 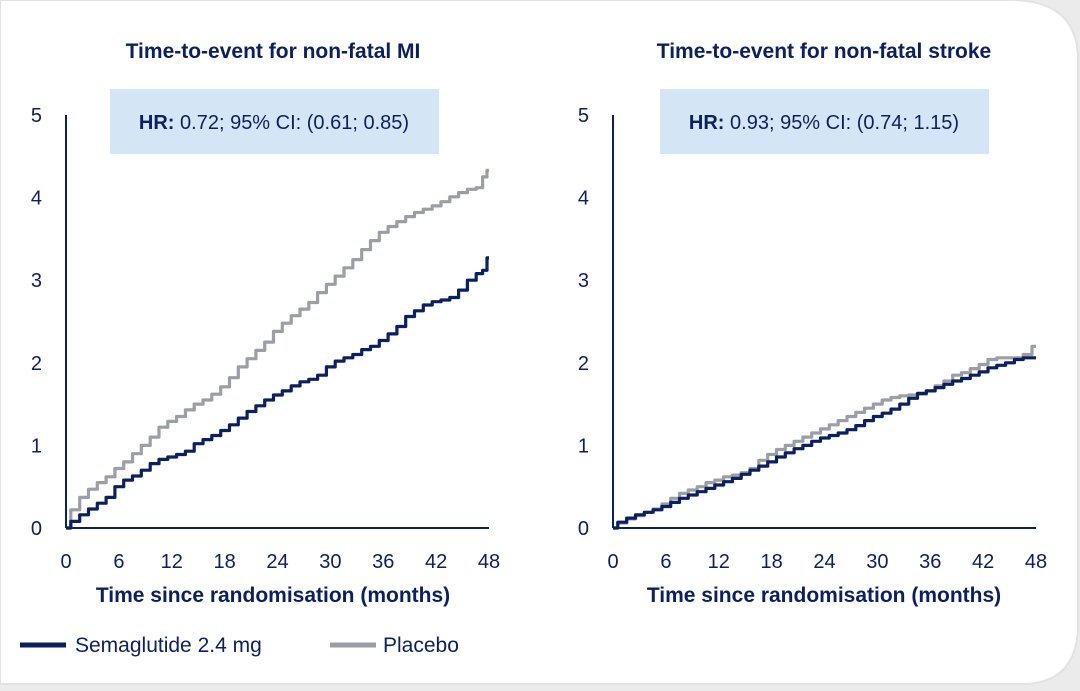 I want to click on hr-text: HR: 0.93; 95% CI: (0.74; 1.15), so click(x=824, y=123).